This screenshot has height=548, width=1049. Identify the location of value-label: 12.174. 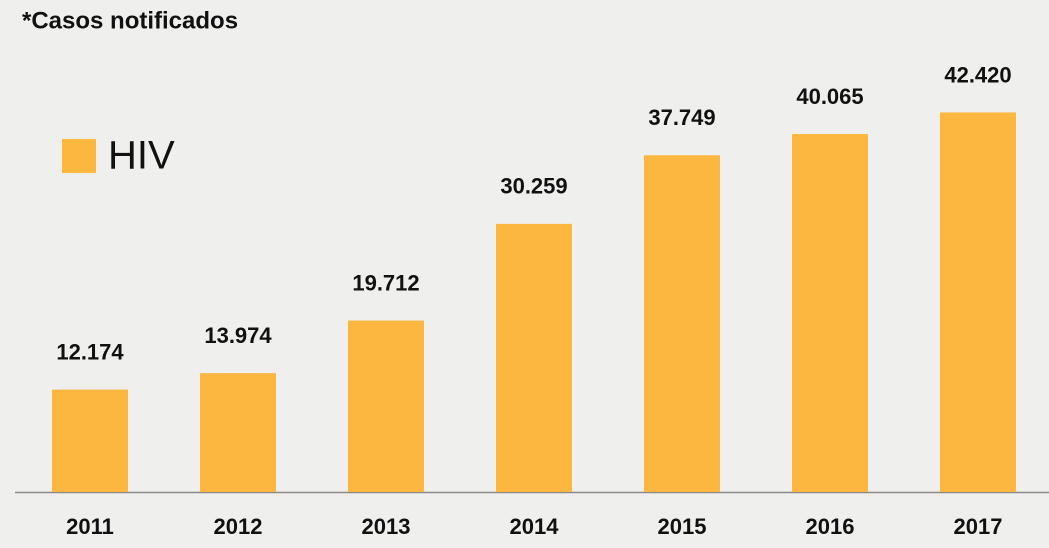
(90, 351).